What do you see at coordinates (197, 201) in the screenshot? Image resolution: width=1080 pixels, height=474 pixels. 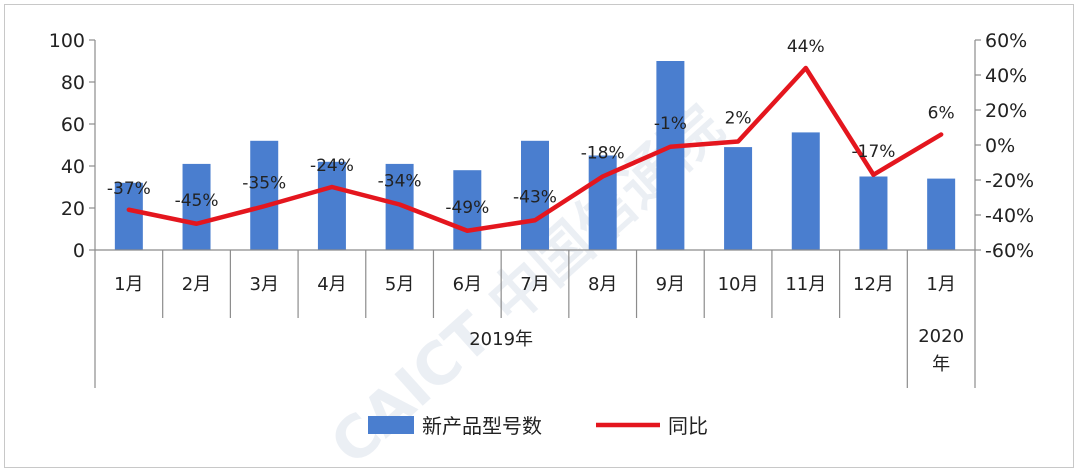 I see `line-data-label: -45%` at bounding box center [197, 201].